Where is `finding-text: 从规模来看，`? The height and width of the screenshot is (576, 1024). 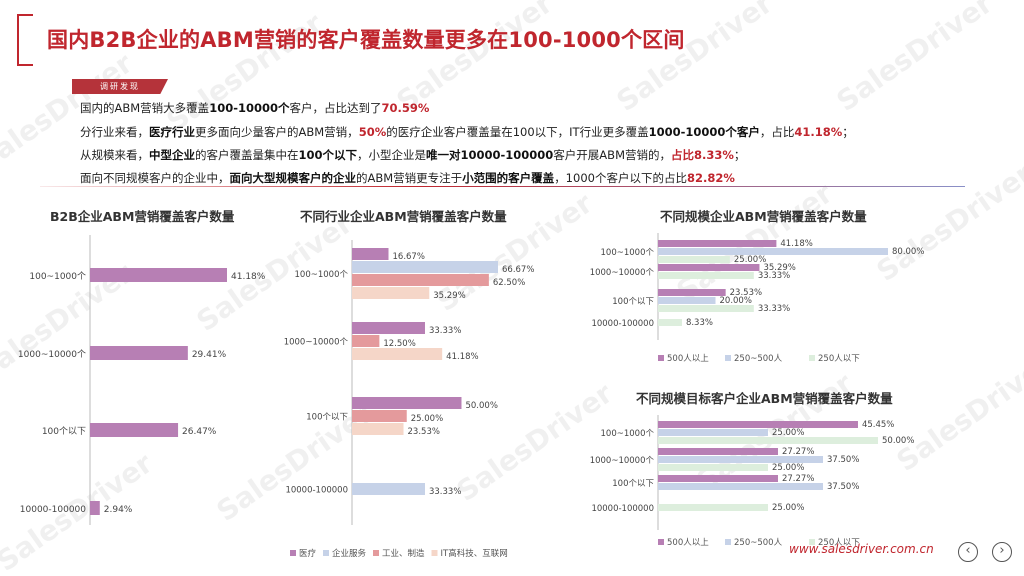 finding-text: 从规模来看， is located at coordinates (114, 155).